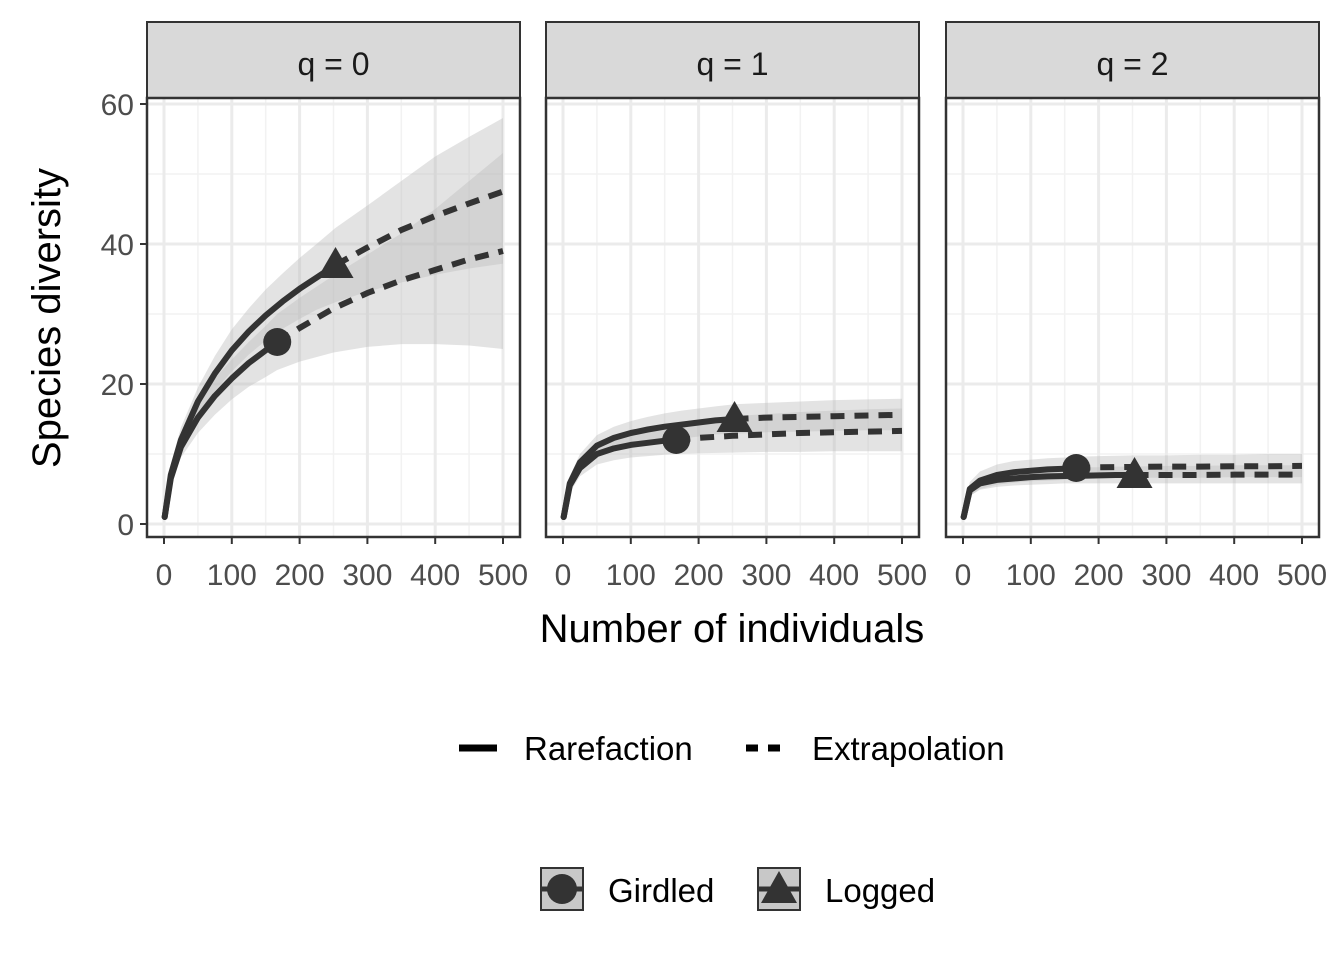  Describe the element at coordinates (117, 245) in the screenshot. I see `y-tick-label: 40` at that location.